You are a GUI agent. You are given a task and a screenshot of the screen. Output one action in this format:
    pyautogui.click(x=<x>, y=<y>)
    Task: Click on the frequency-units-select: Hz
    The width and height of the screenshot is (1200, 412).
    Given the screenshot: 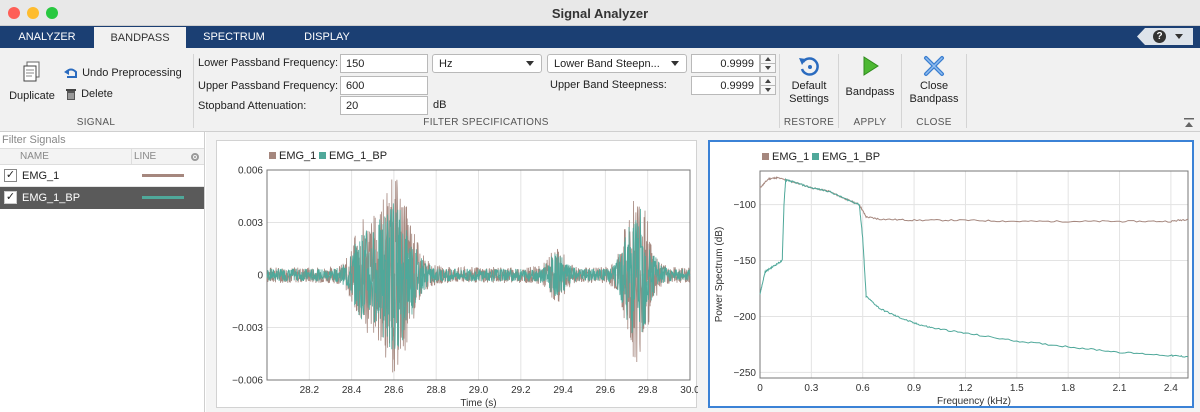 What is the action you would take?
    pyautogui.click(x=487, y=63)
    